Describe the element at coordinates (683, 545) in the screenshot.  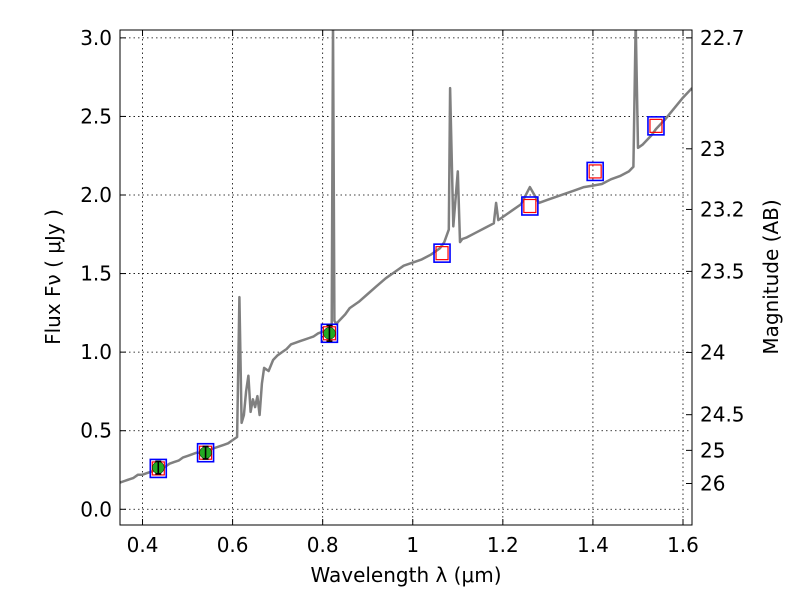
I see `x-tick-label: 1.6` at that location.